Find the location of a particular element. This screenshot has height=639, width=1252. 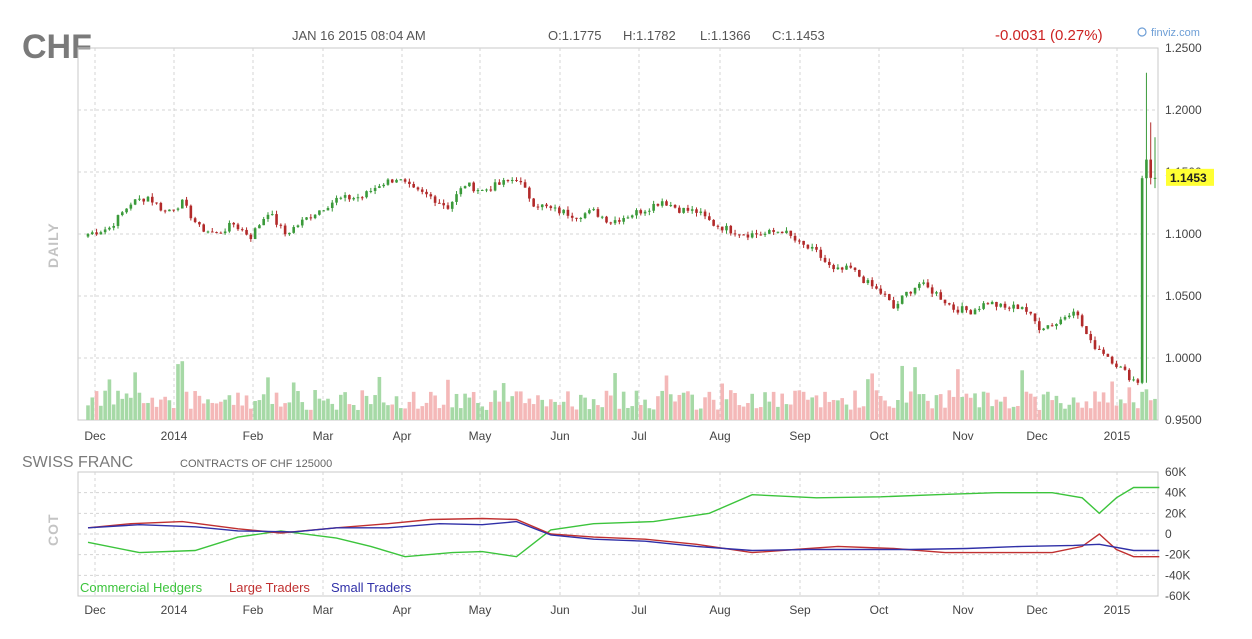

quote-low: L:1.1366 is located at coordinates (725, 35).